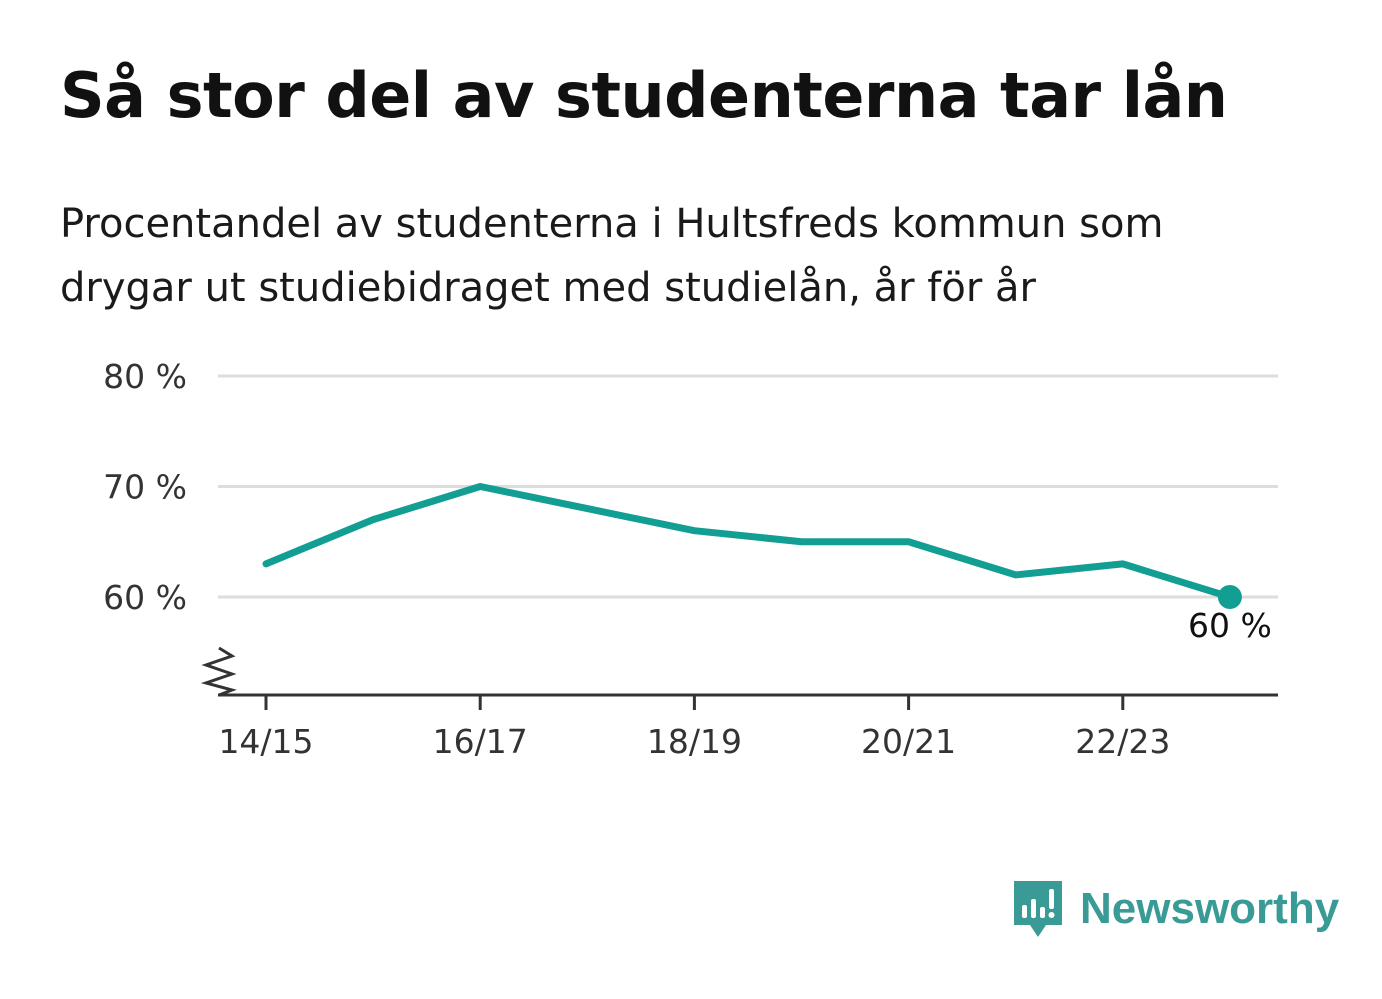 Image resolution: width=1382 pixels, height=999 pixels. Describe the element at coordinates (145, 597) in the screenshot. I see `y-tick-label: 60 %` at that location.